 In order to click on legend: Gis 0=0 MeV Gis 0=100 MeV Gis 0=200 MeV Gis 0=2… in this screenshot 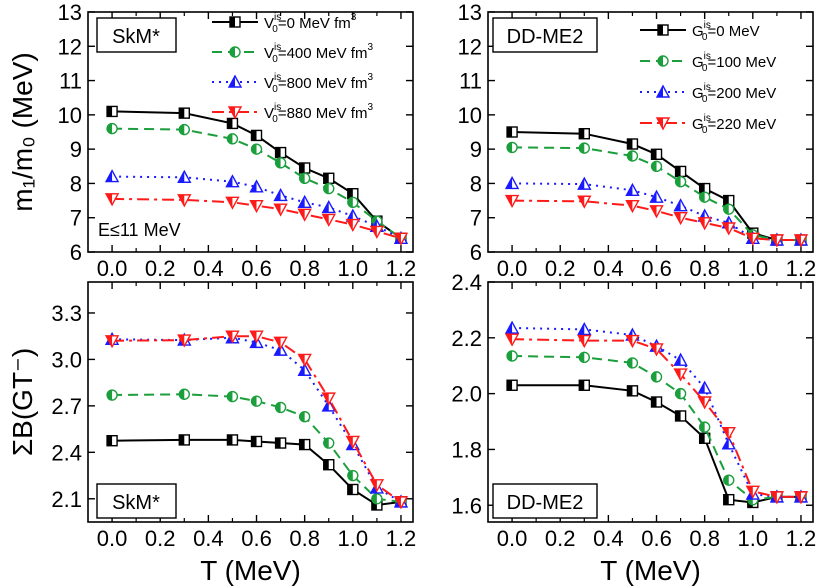, I will do `click(708, 78)`.